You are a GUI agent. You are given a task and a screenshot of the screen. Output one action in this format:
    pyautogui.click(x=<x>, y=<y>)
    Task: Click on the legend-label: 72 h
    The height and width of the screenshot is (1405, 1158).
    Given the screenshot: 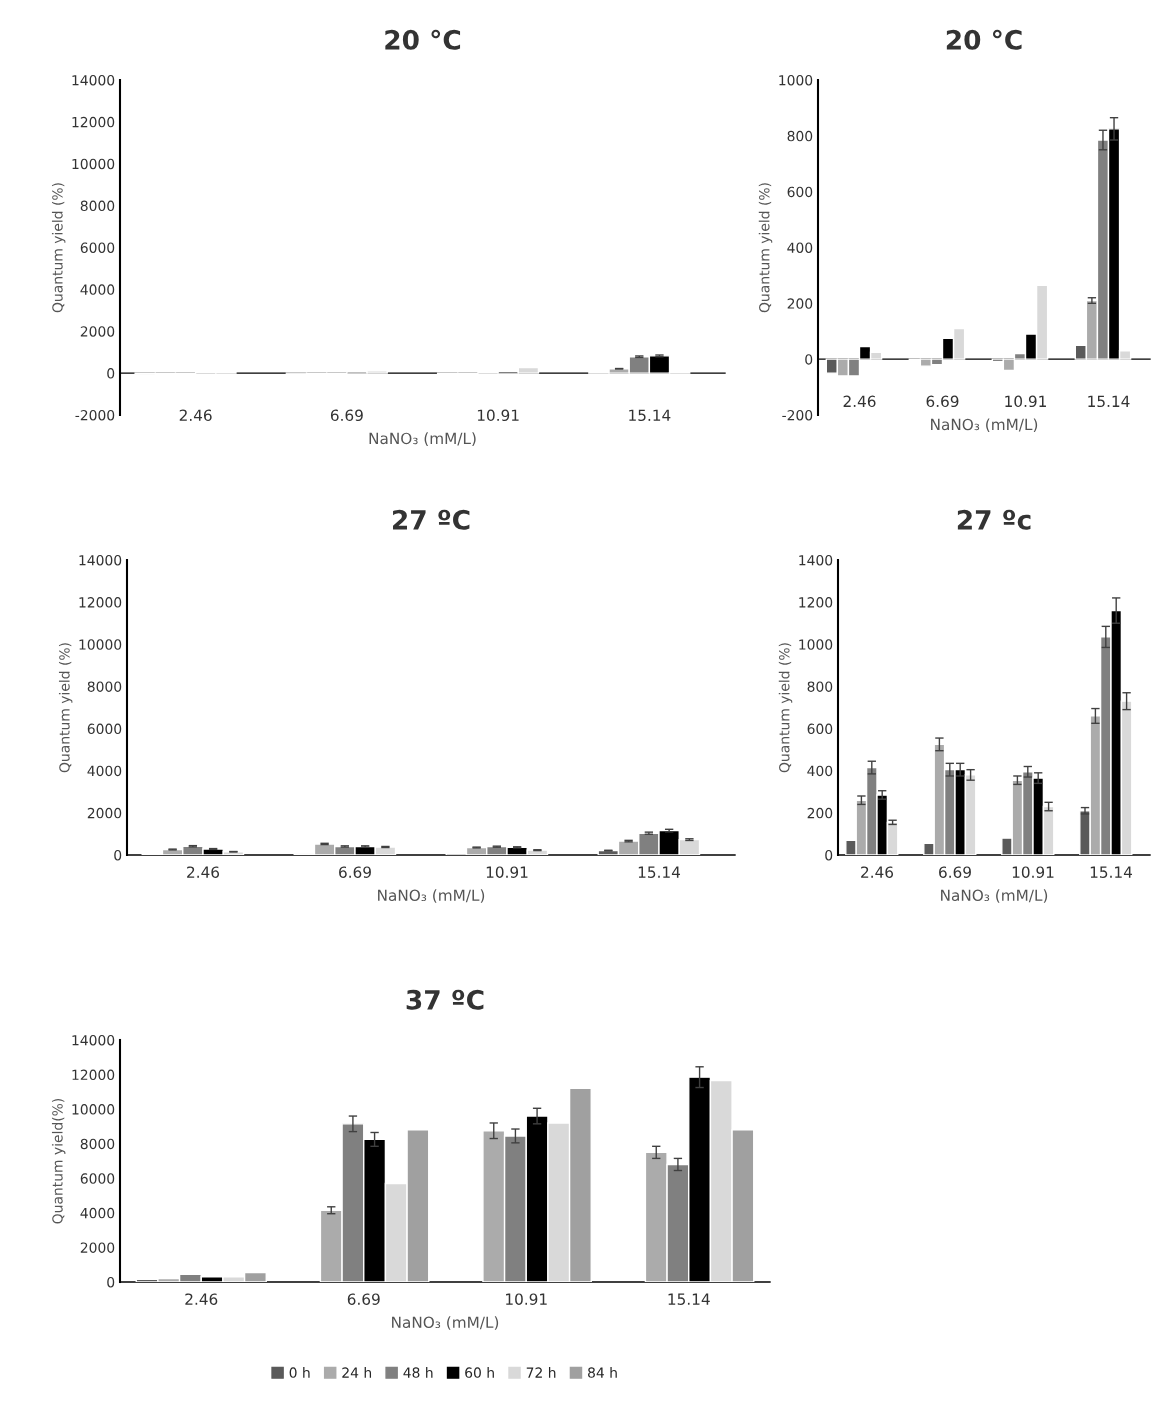 What is the action you would take?
    pyautogui.click(x=541, y=1372)
    